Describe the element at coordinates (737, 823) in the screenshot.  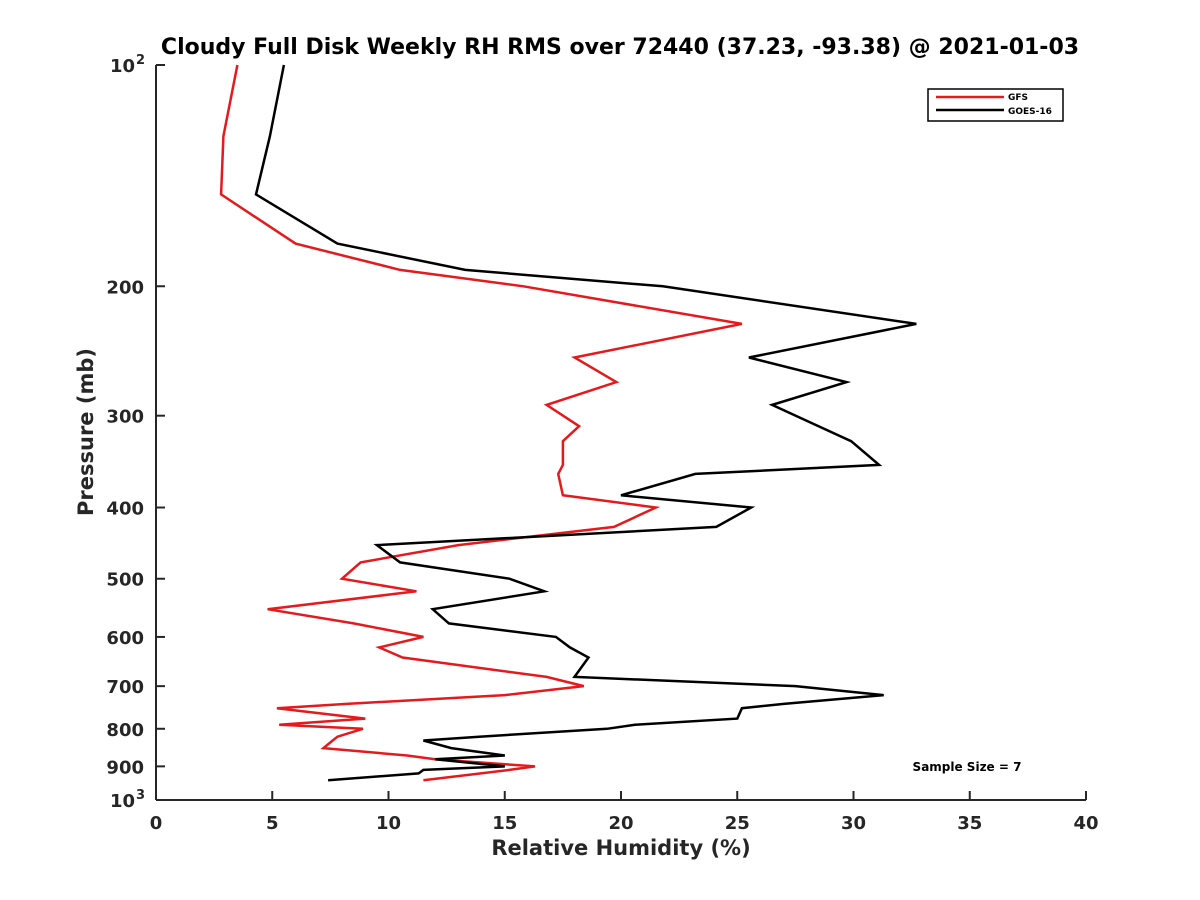
I see `x-tick-label: 25` at that location.